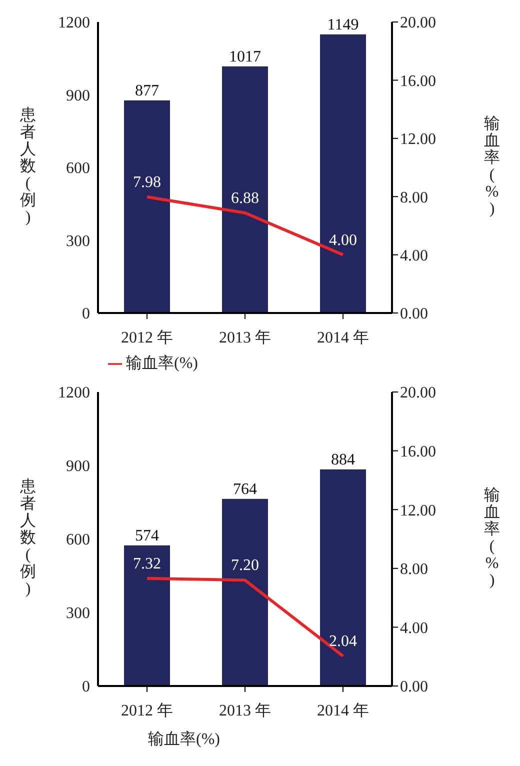  I want to click on data-label: 2.04, so click(343, 641).